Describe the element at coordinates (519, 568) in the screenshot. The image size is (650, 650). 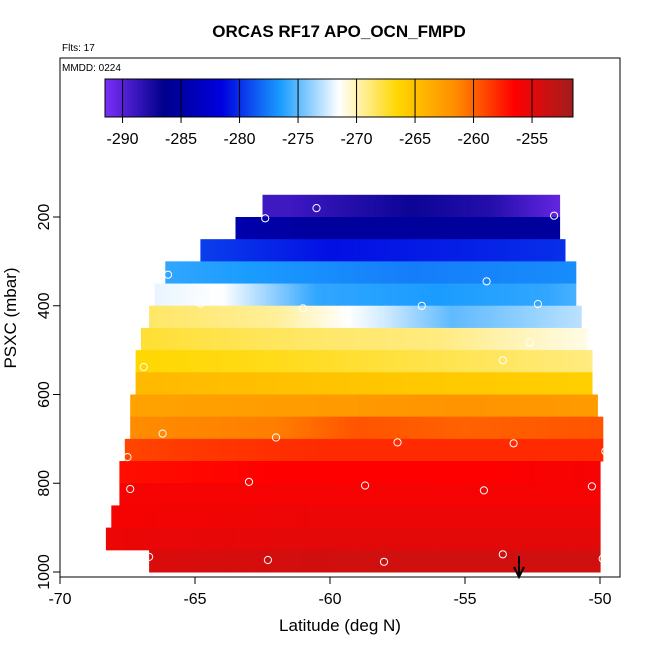
I see `down-arrow-icon` at that location.